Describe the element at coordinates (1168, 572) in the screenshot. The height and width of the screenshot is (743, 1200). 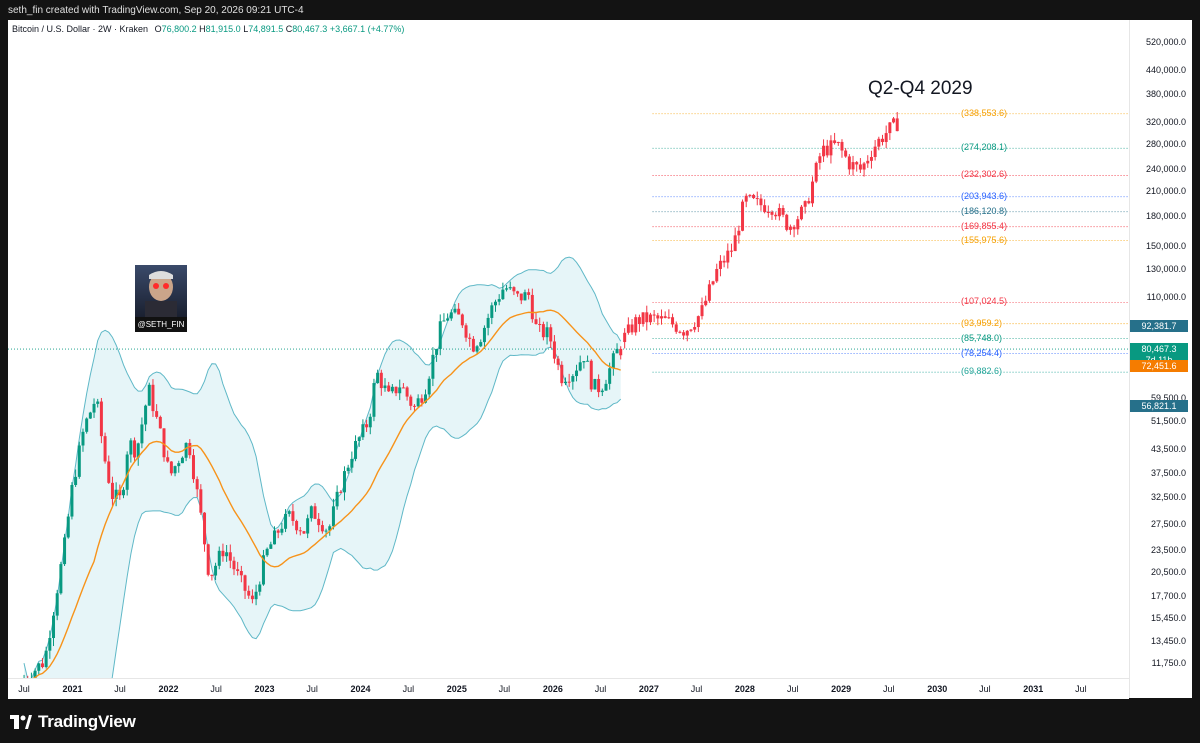
I see `price-tick-label: 20,500.0` at that location.